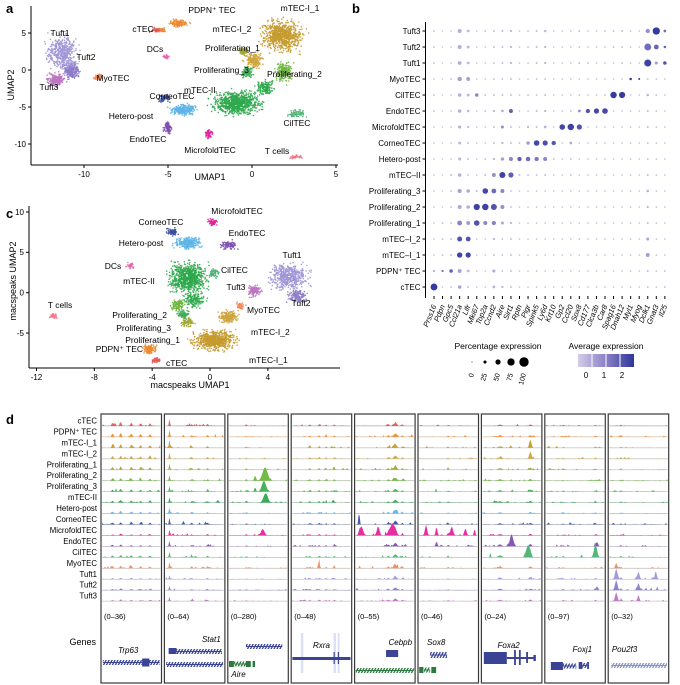 The image size is (680, 685). Describe the element at coordinates (95, 377) in the screenshot. I see `panel-c-xtick--8: -8` at that location.